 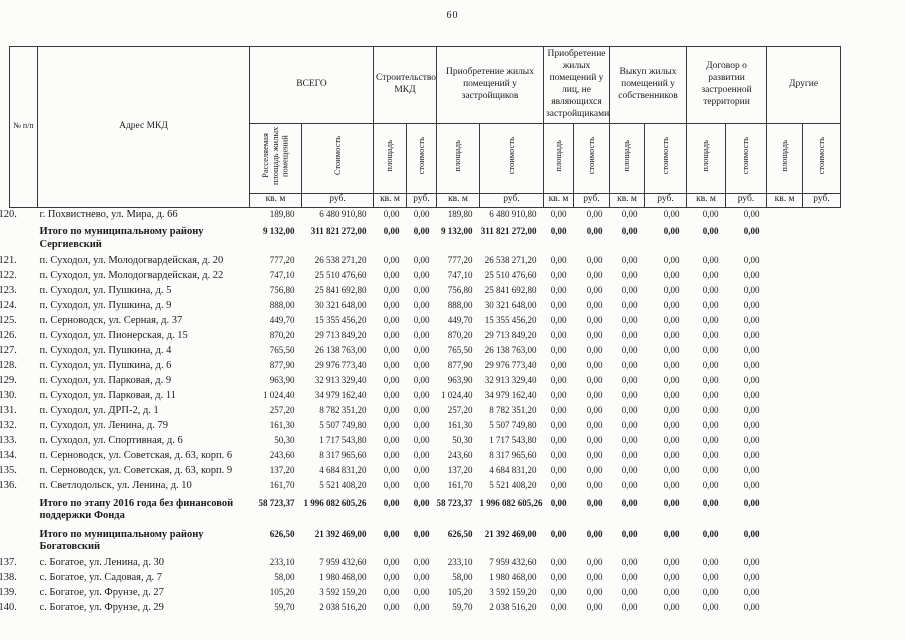 What do you see at coordinates (460, 379) in the screenshot?
I see `value-cell: 963,90` at bounding box center [460, 379].